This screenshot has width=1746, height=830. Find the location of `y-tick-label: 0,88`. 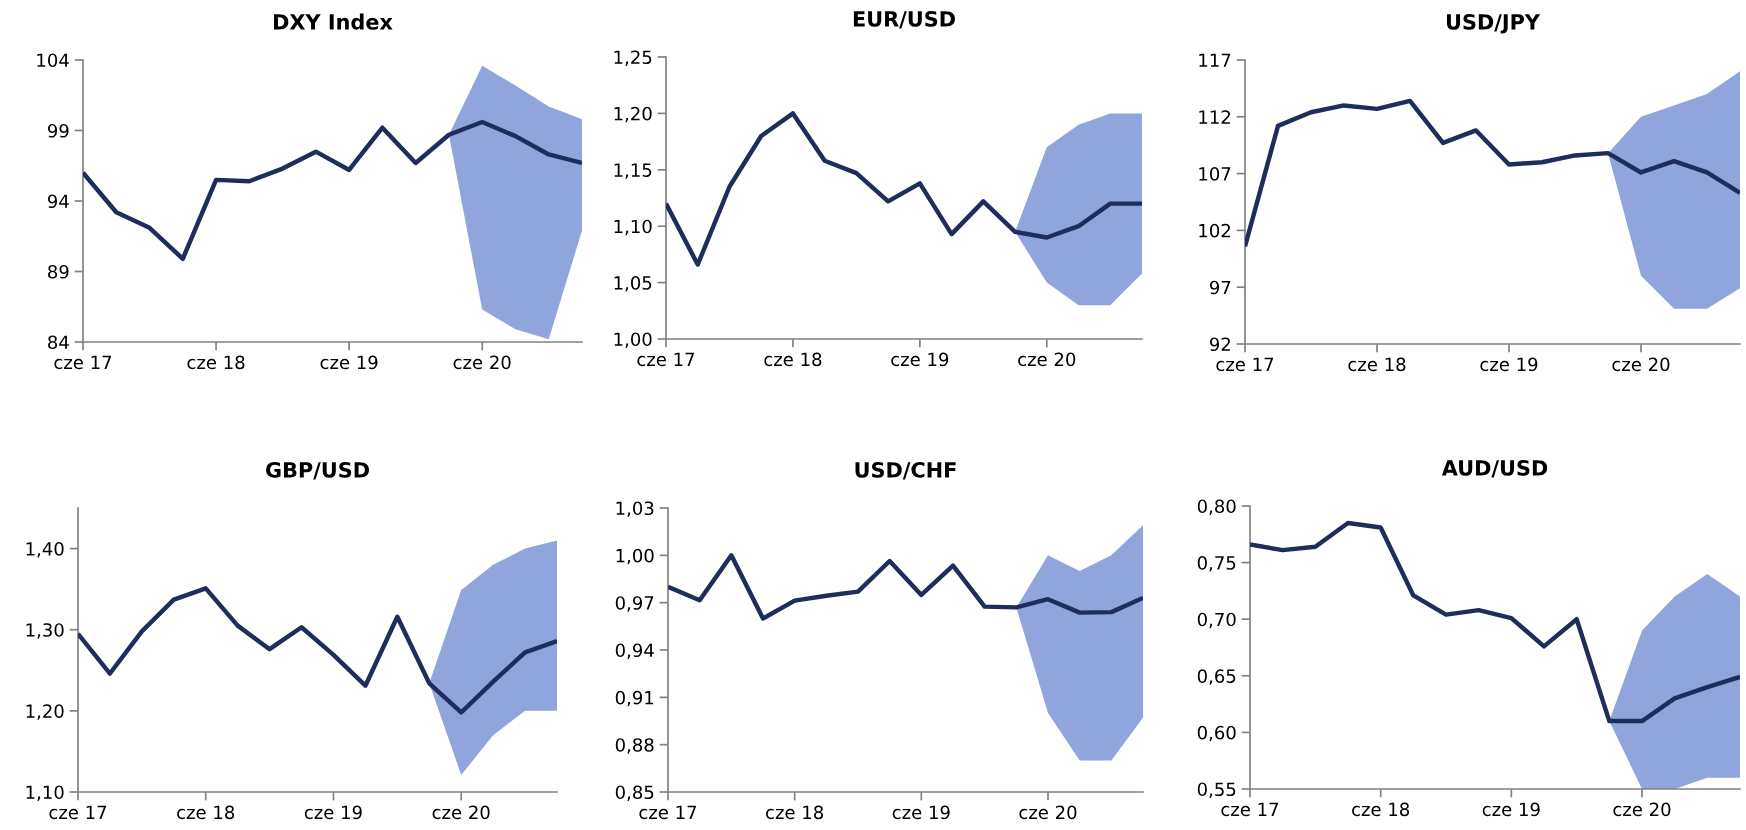

y-tick-label: 0,88 is located at coordinates (634, 746).